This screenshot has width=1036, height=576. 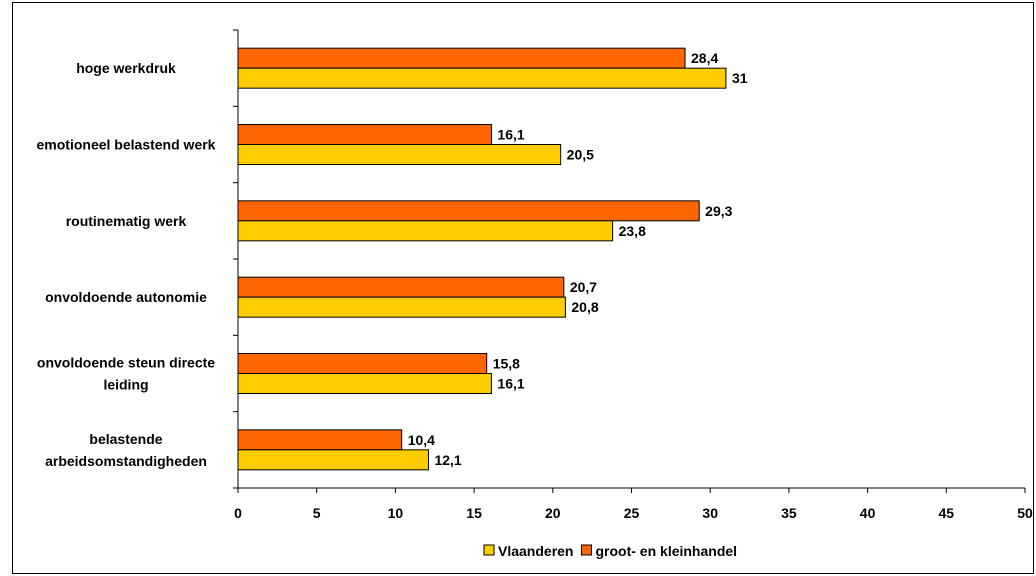 What do you see at coordinates (468, 211) in the screenshot?
I see `bar-groot-en-kleinhandel-routinematig-werk` at bounding box center [468, 211].